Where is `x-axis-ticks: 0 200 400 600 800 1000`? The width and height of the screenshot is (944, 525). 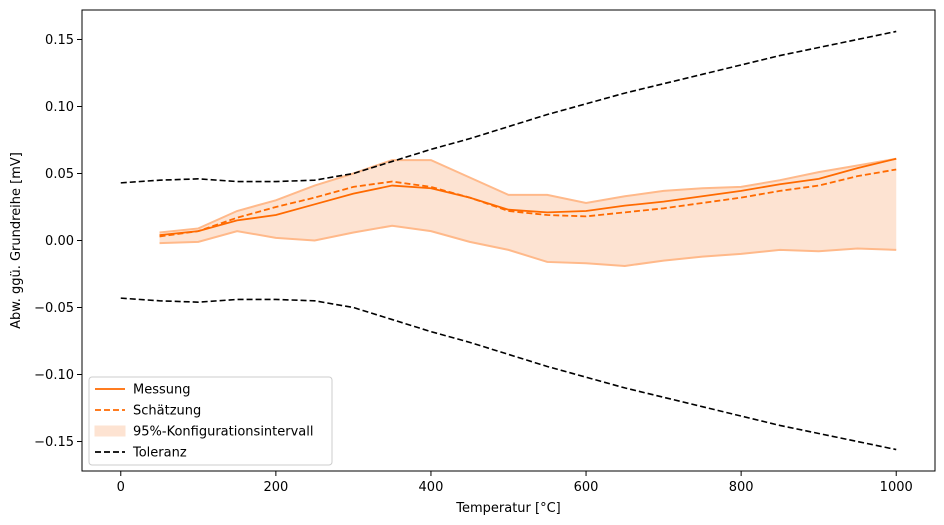 x-axis-ticks: 0 200 400 600 800 1000 is located at coordinates (515, 483).